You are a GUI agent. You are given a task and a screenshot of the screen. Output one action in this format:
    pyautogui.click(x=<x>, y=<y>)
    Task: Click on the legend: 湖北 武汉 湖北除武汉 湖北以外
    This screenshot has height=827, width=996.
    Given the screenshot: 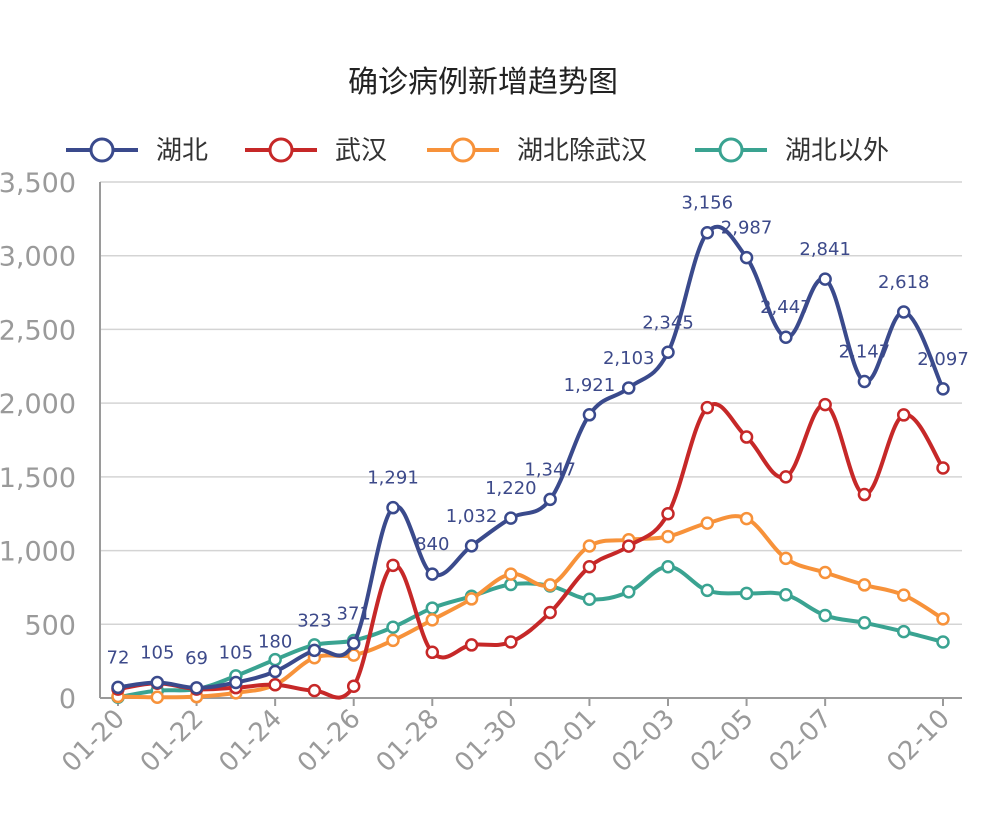 What is the action you would take?
    pyautogui.click(x=477, y=151)
    